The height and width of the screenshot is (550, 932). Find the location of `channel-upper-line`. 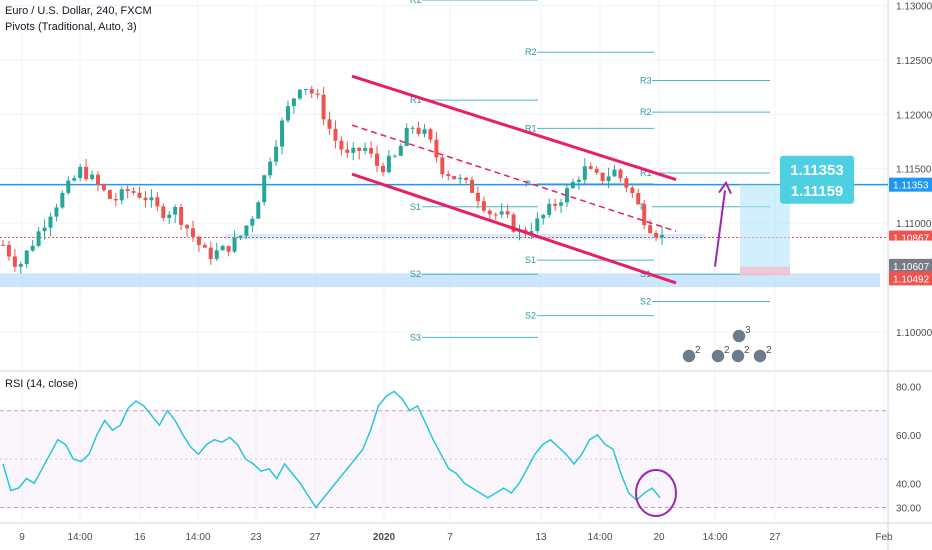

channel-upper-line is located at coordinates (514, 127).